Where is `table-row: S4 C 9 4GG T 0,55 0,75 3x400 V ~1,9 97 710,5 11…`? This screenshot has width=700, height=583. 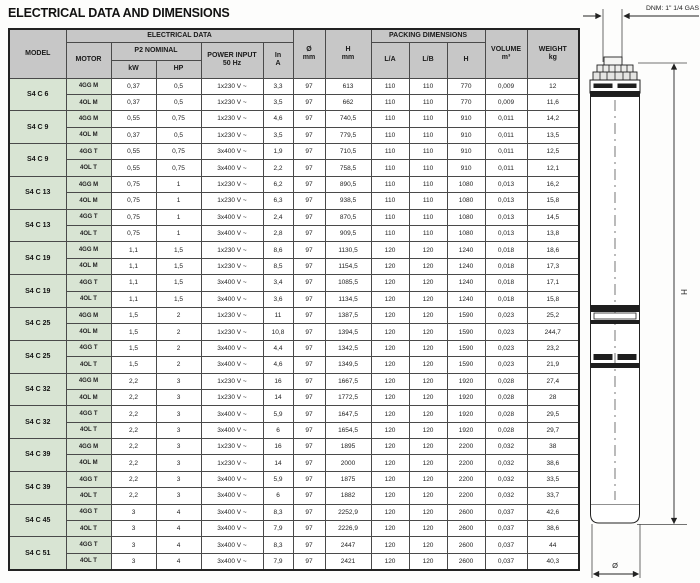 table-row: S4 C 9 4GG T 0,55 0,75 3x400 V ~1,9 97 710,5 11… is located at coordinates (294, 160).